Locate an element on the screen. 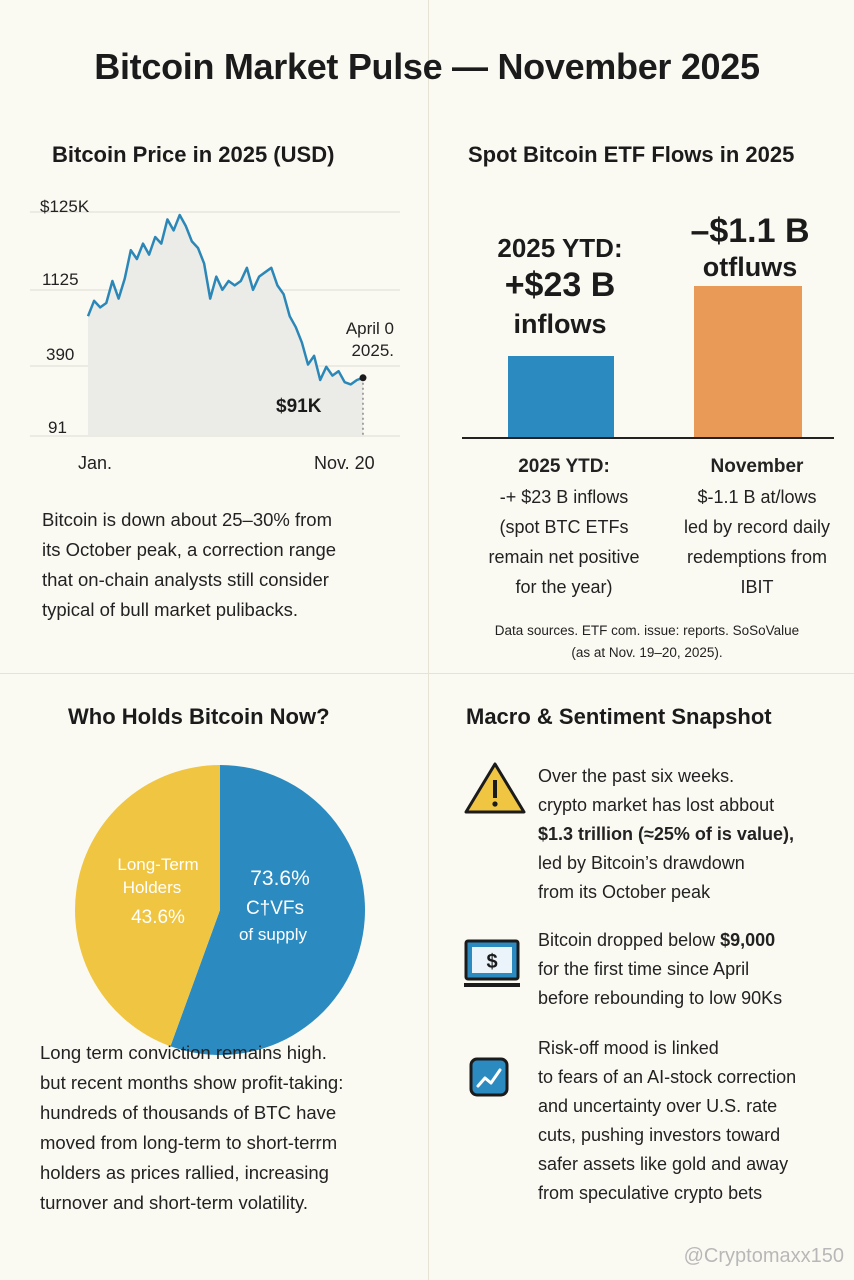  y-tick-label: 91 is located at coordinates (57, 427).